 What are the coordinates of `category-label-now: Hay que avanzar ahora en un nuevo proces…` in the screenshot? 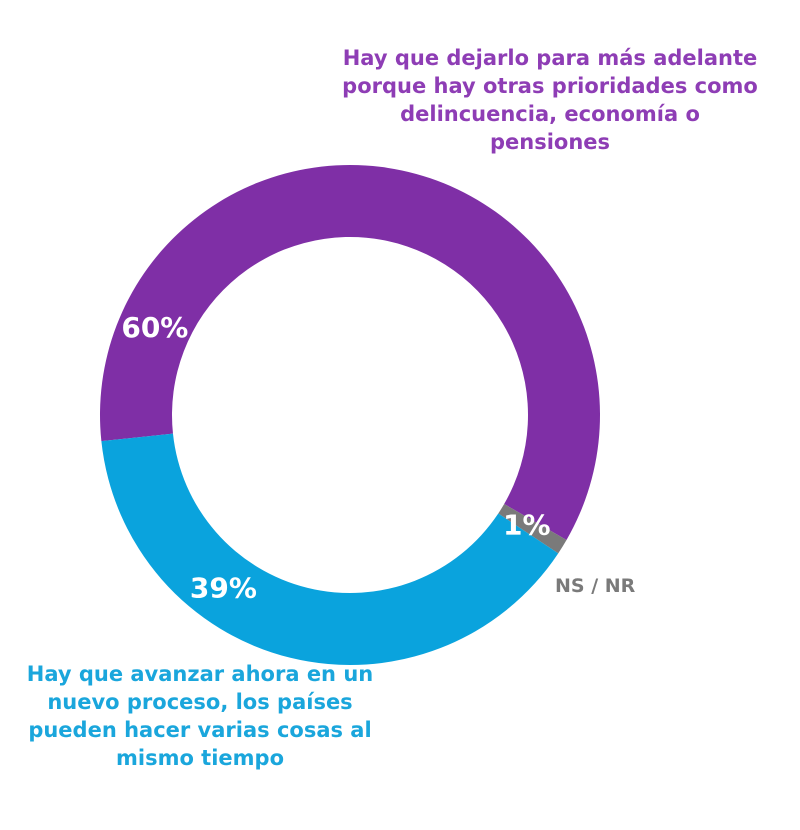 It's located at (200, 716).